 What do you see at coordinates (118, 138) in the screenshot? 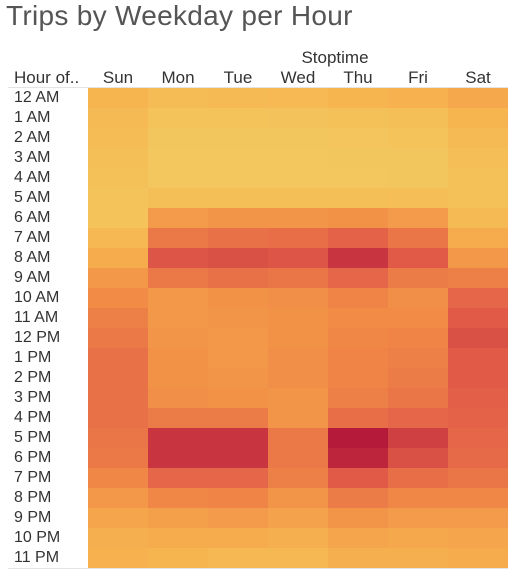
I see `heatmap-cell-sun-2-am` at bounding box center [118, 138].